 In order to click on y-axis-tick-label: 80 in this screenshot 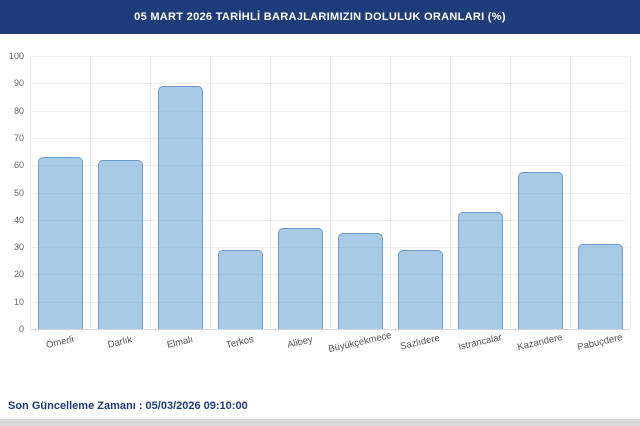, I will do `click(18, 110)`.